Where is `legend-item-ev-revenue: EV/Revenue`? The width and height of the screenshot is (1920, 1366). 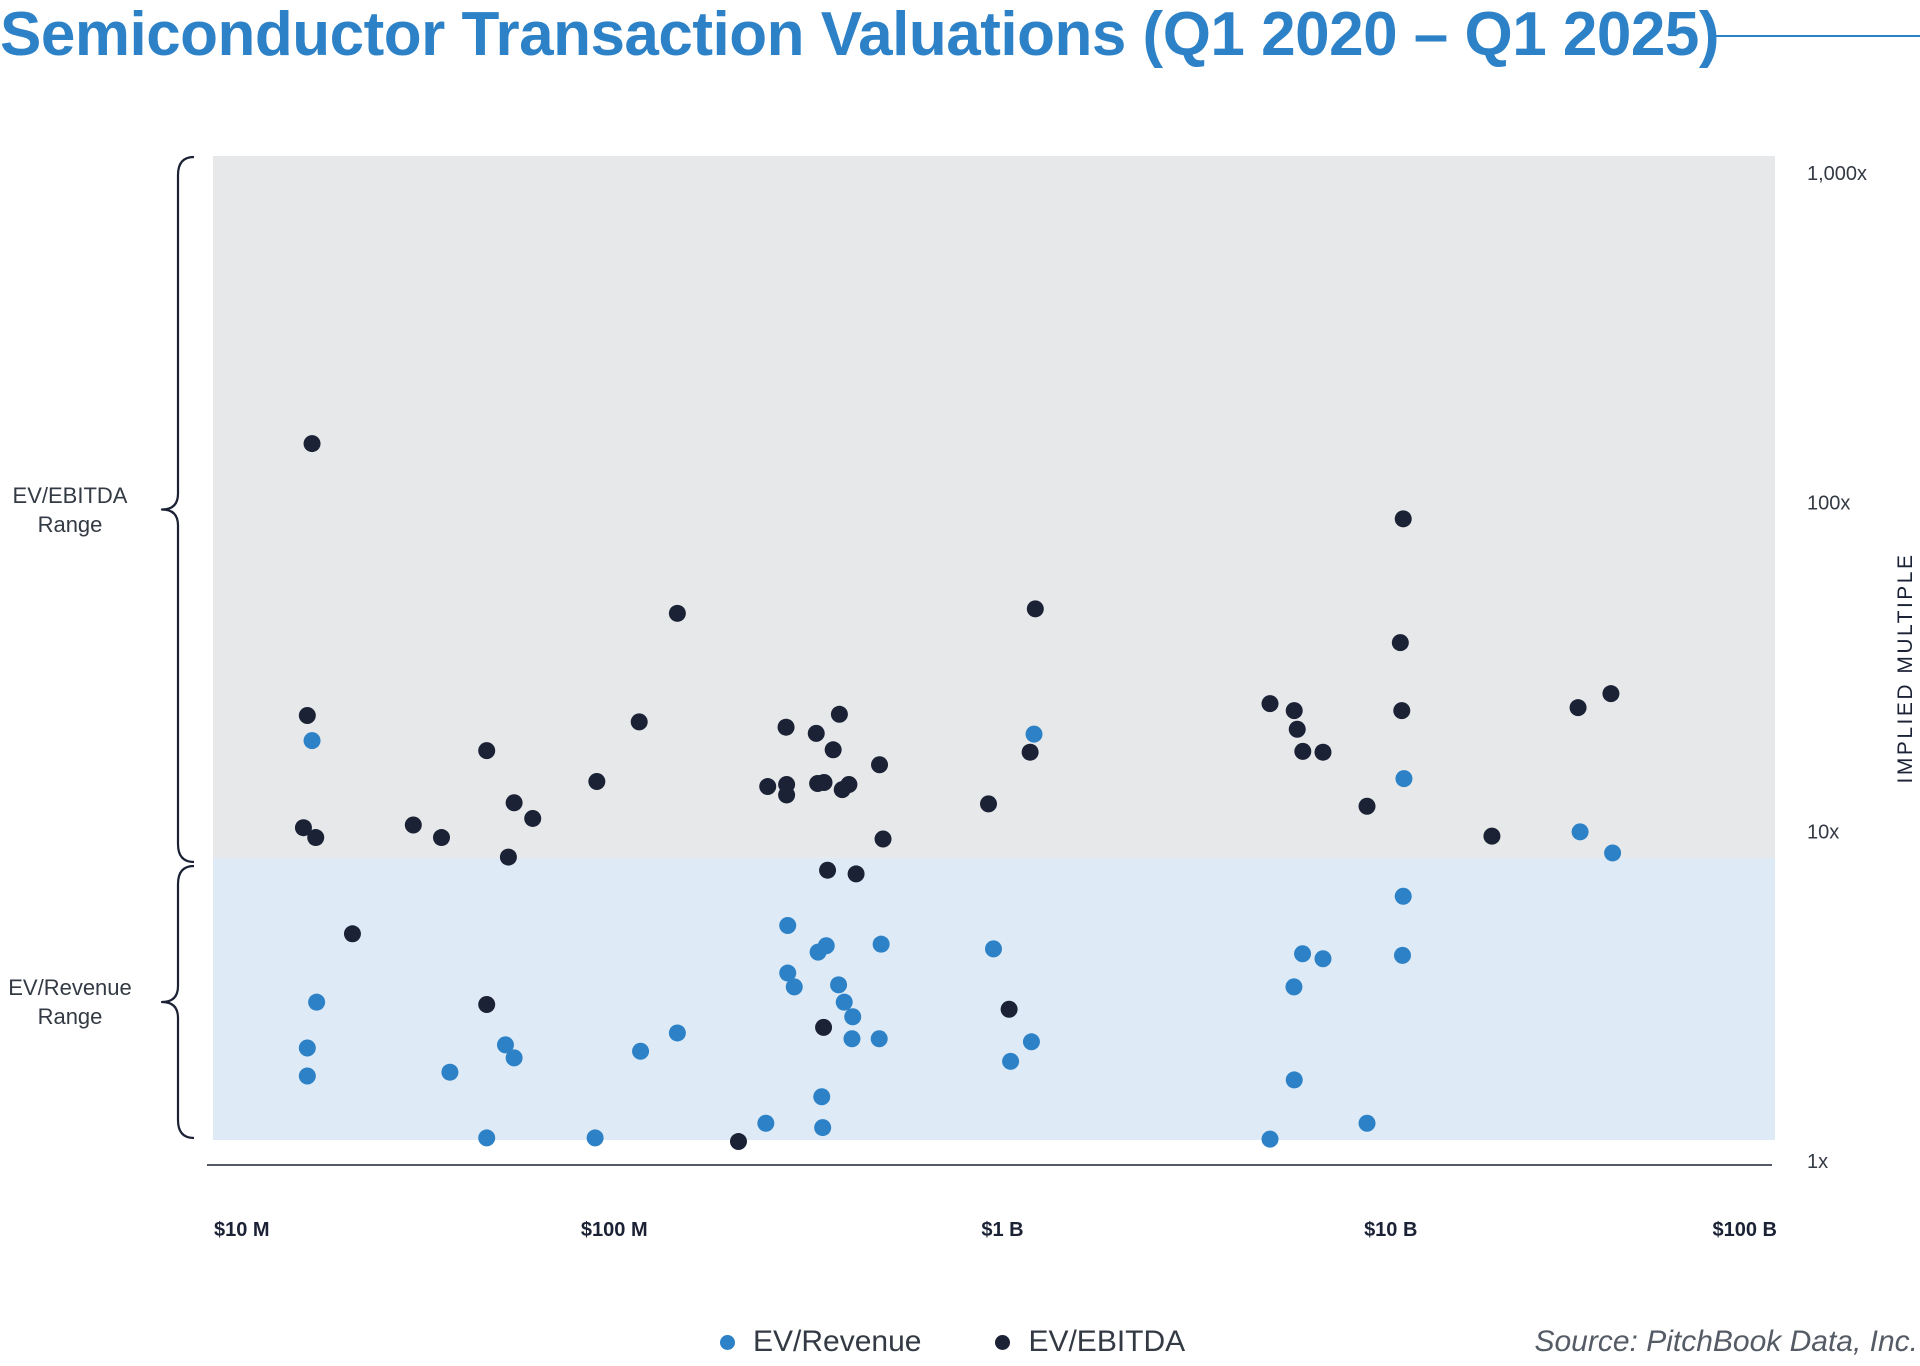 legend-item-ev-revenue: EV/Revenue is located at coordinates (820, 1342).